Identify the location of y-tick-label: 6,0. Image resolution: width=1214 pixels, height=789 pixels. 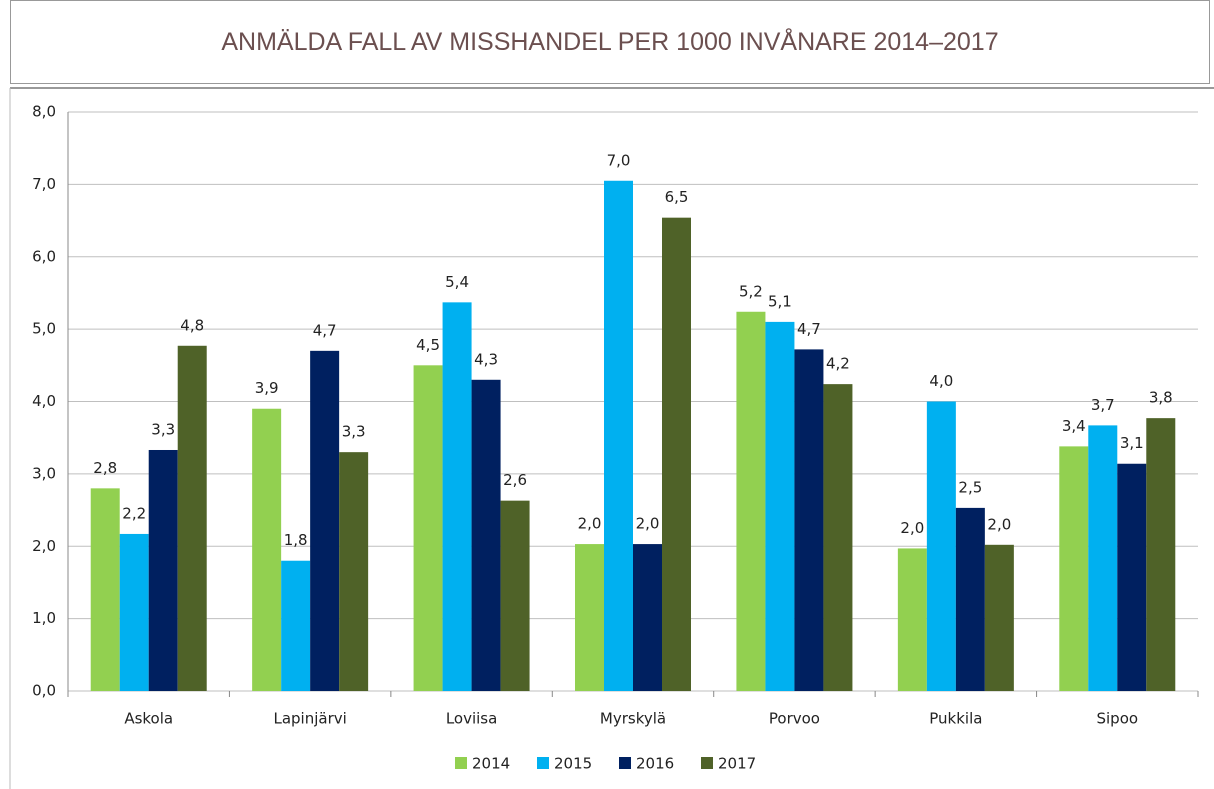
(44, 256).